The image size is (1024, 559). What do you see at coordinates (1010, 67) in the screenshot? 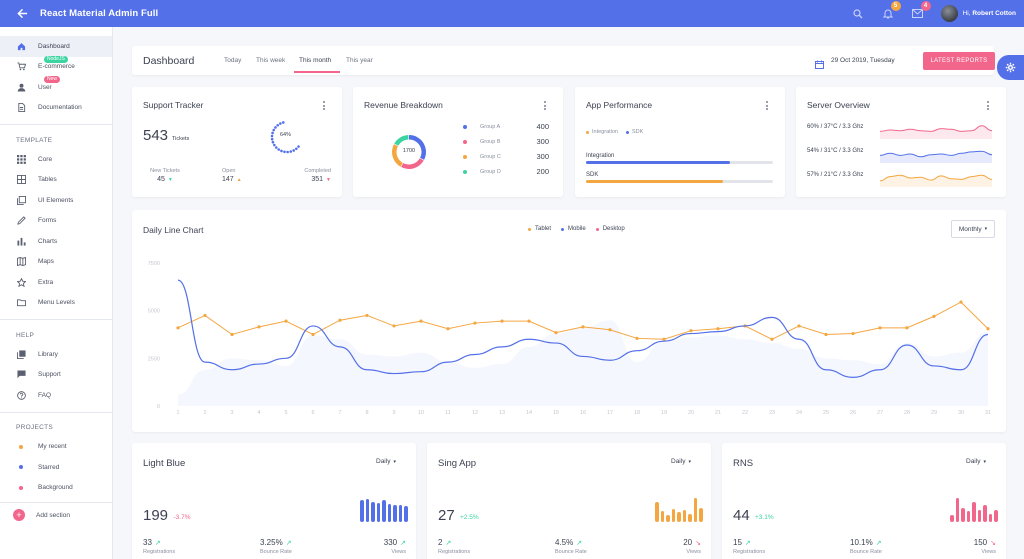
I see `settings-button` at bounding box center [1010, 67].